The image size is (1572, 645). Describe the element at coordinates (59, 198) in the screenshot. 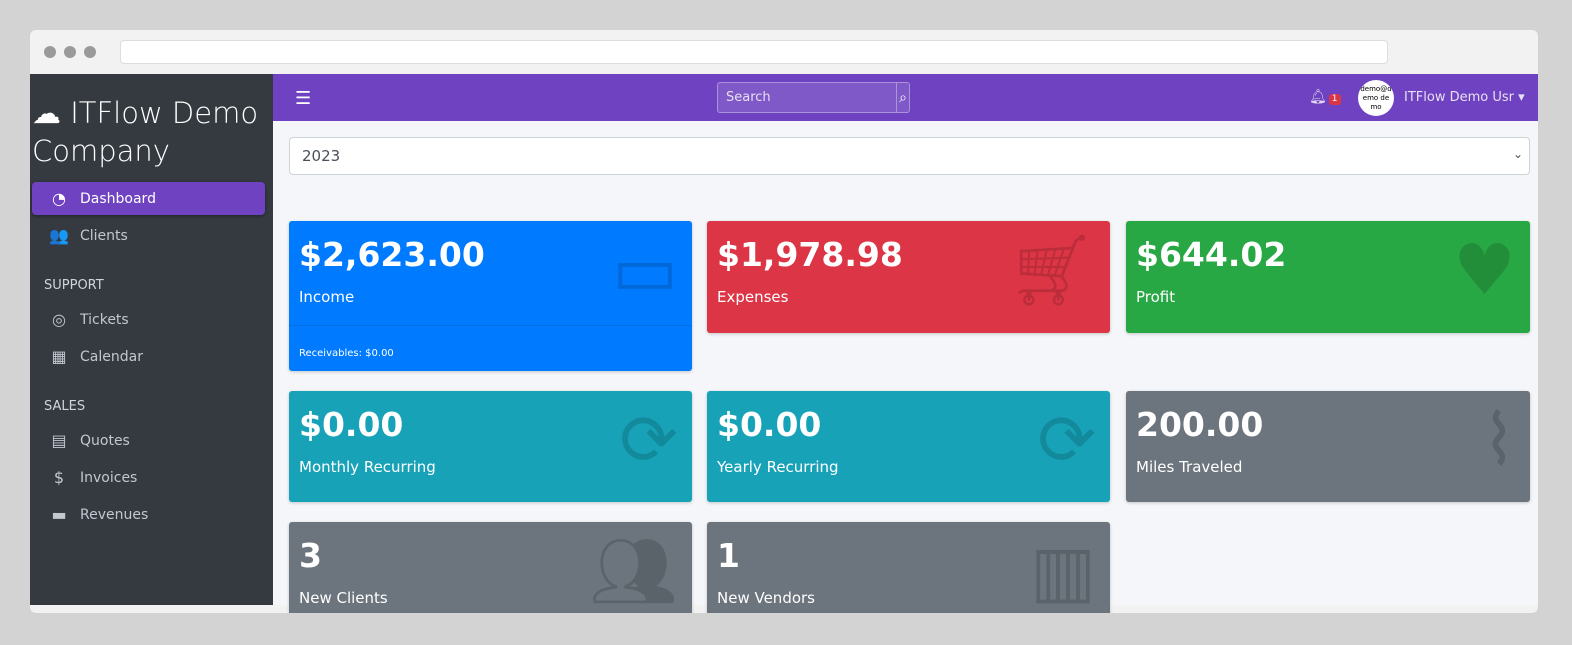

I see `tachometer-icon: ◔` at that location.